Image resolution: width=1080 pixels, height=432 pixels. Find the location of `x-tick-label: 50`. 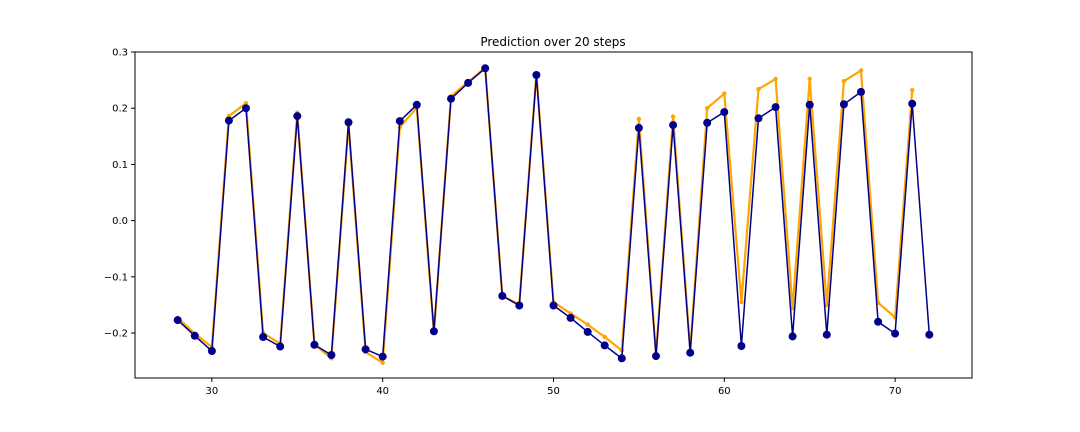

x-tick-label: 50 is located at coordinates (553, 391).